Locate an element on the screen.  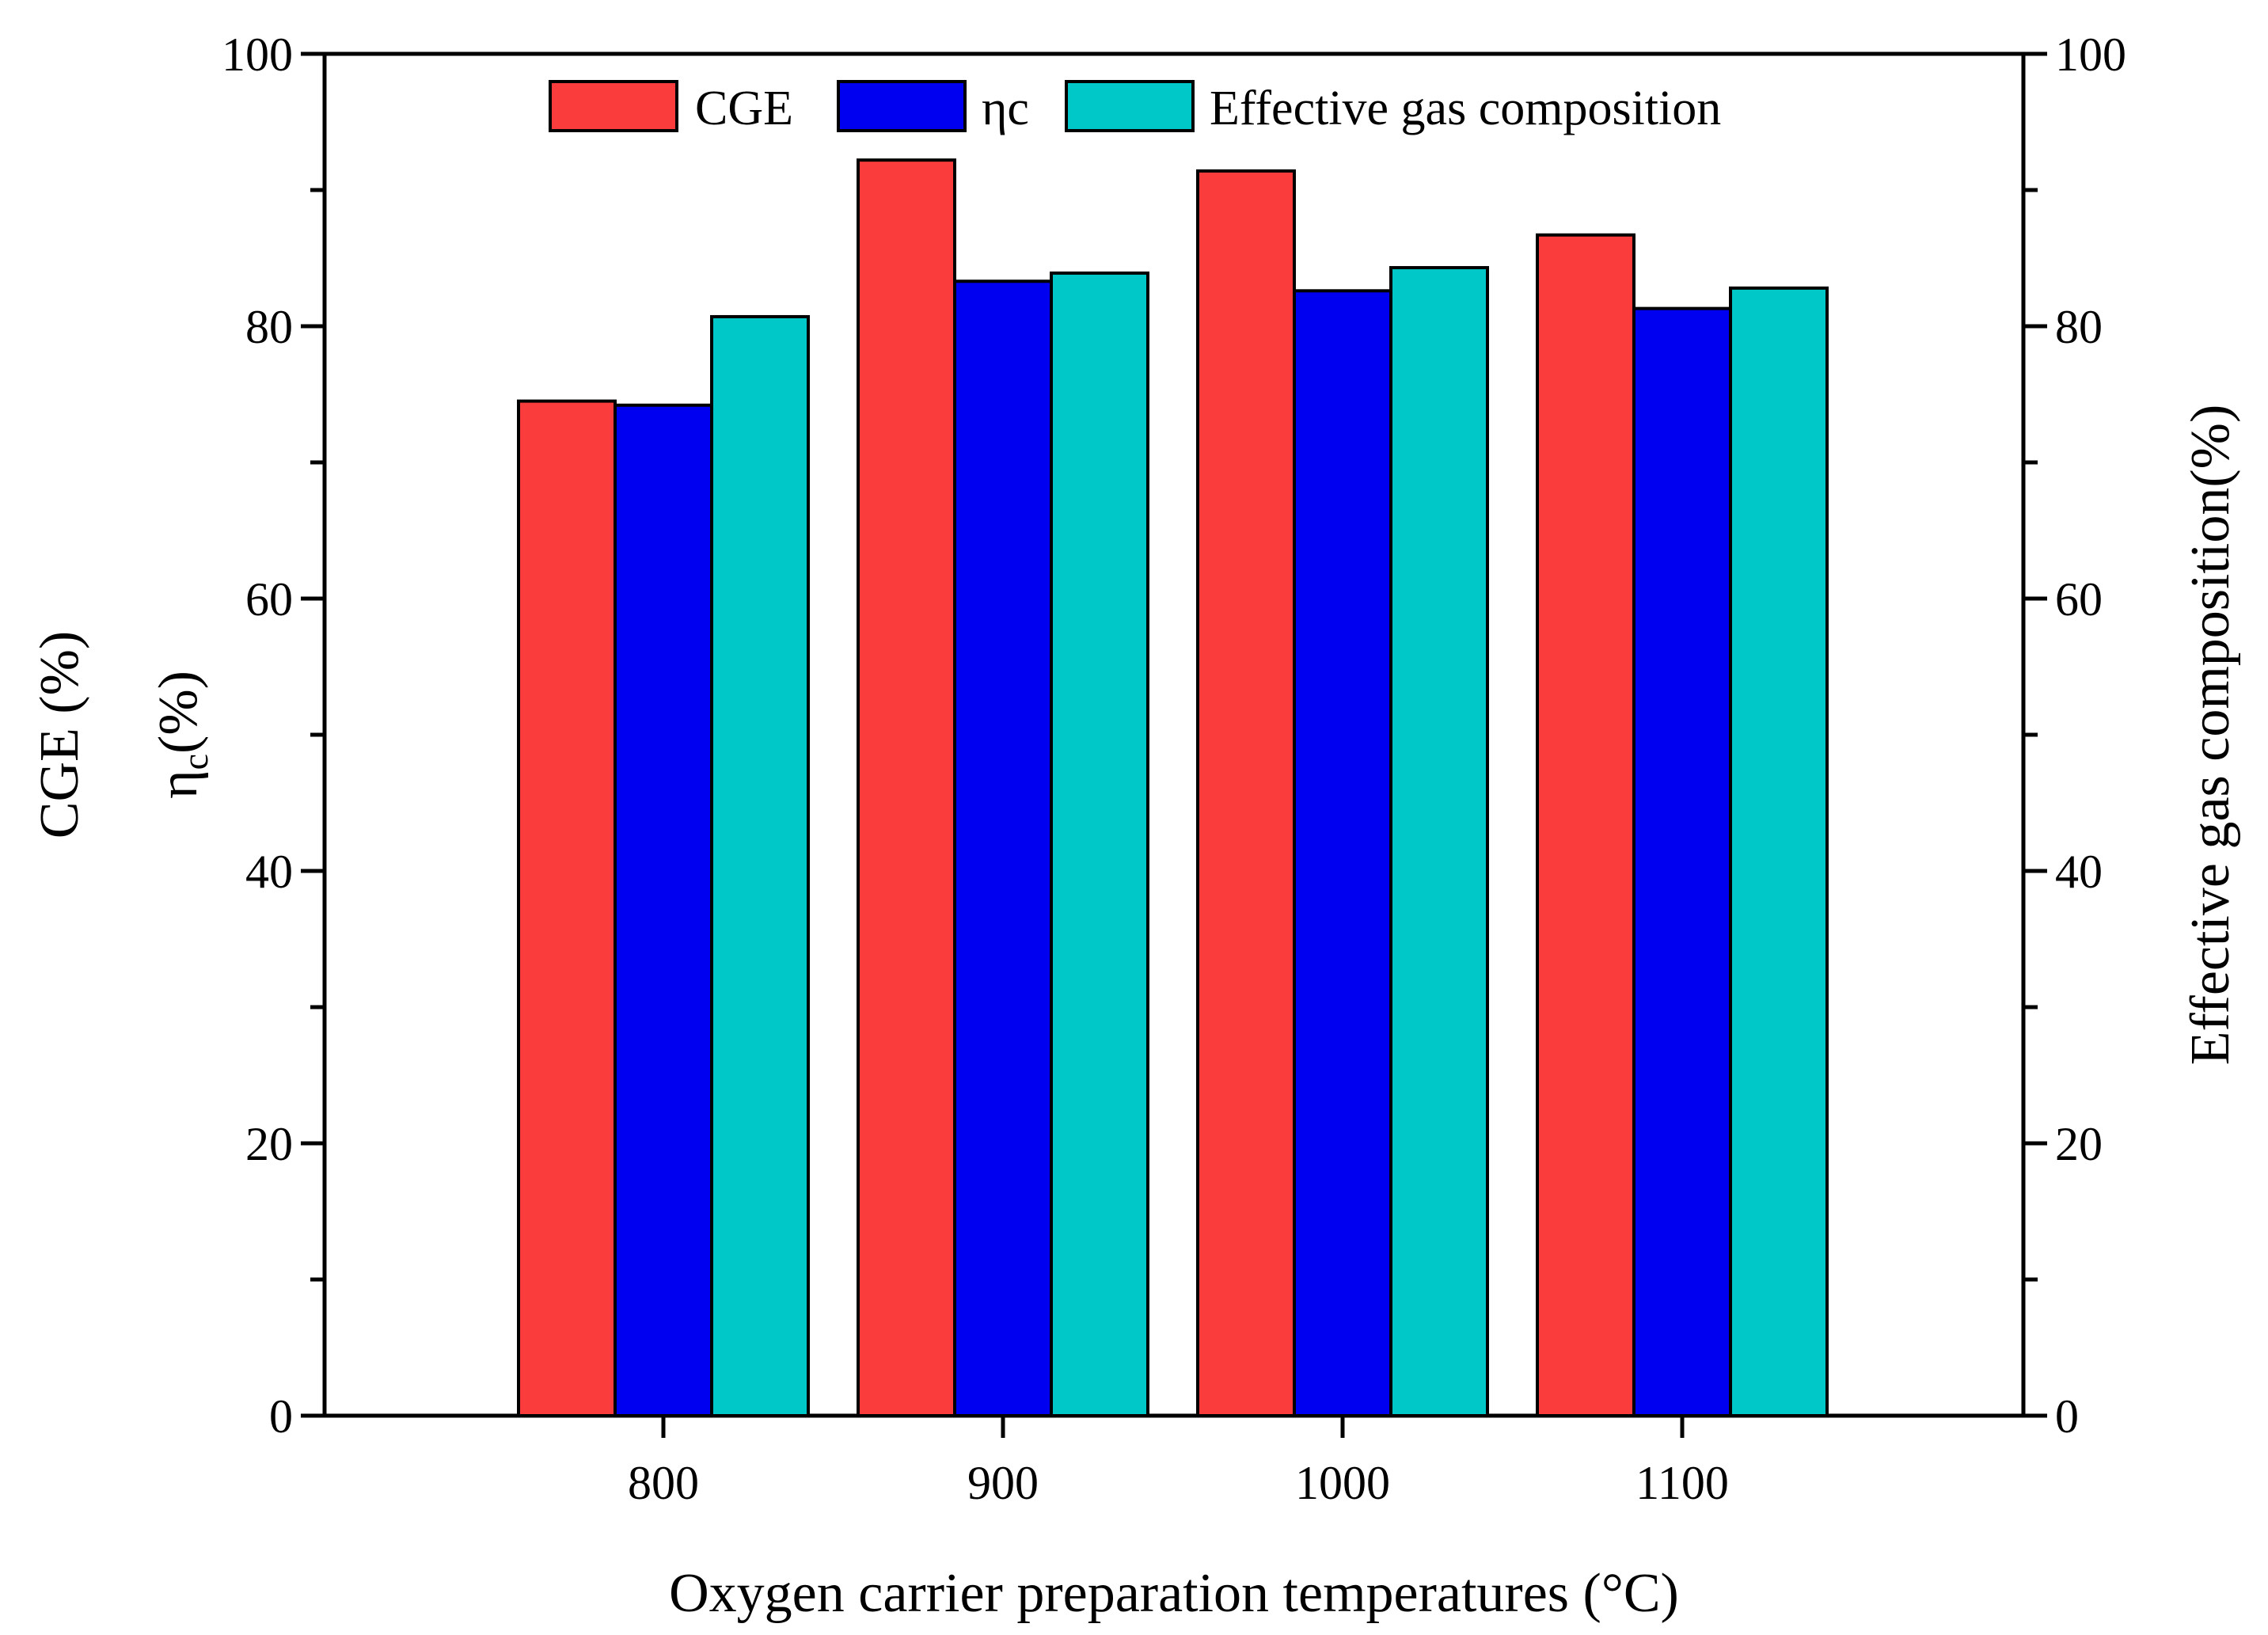
x-tick-label-1100: 1100 is located at coordinates (1682, 1483).